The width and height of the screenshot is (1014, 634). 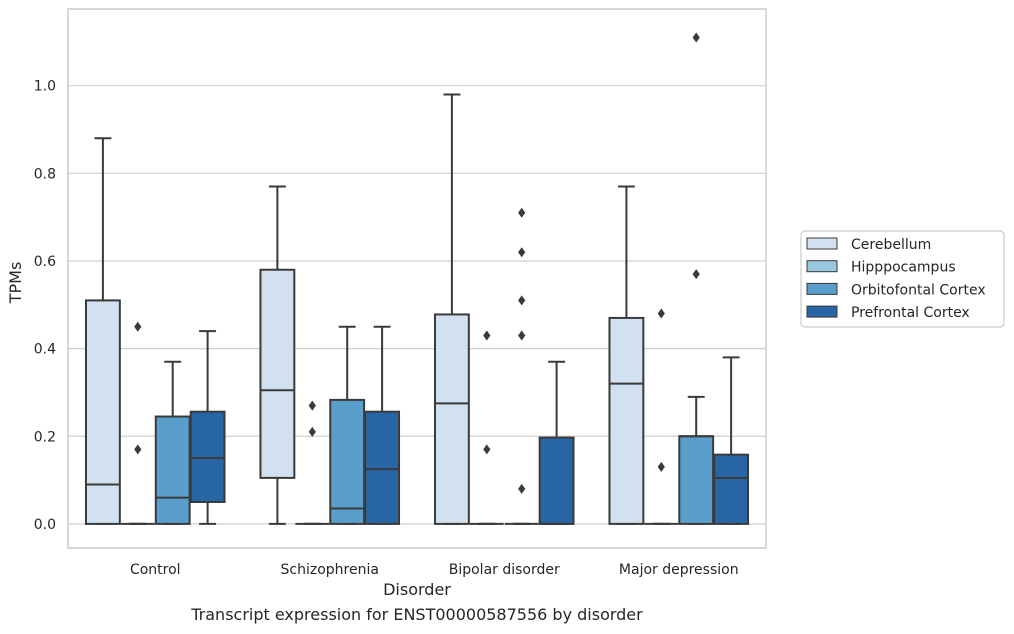 What do you see at coordinates (918, 290) in the screenshot?
I see `legend-label: Orbitofontal Cortex` at bounding box center [918, 290].